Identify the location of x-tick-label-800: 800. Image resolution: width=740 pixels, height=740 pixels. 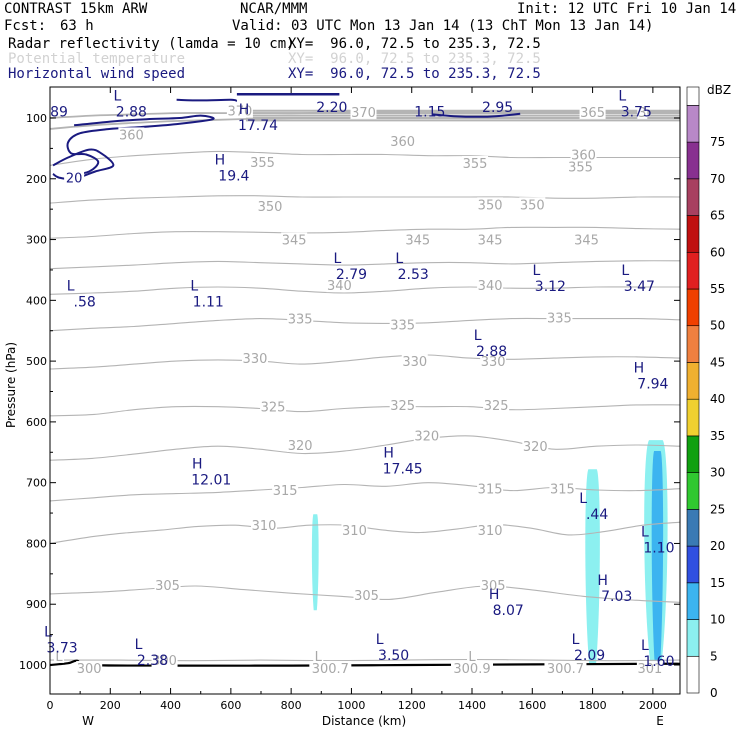
(291, 705).